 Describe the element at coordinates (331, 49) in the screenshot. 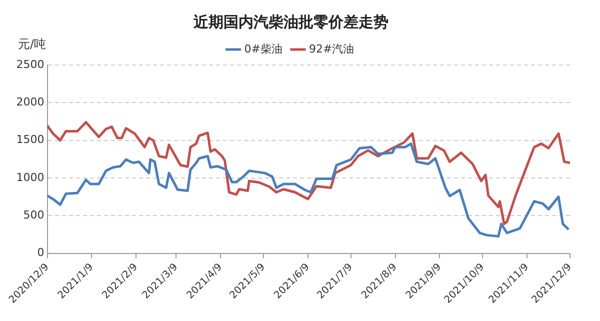

I see `legend-label: 92#汽油` at that location.